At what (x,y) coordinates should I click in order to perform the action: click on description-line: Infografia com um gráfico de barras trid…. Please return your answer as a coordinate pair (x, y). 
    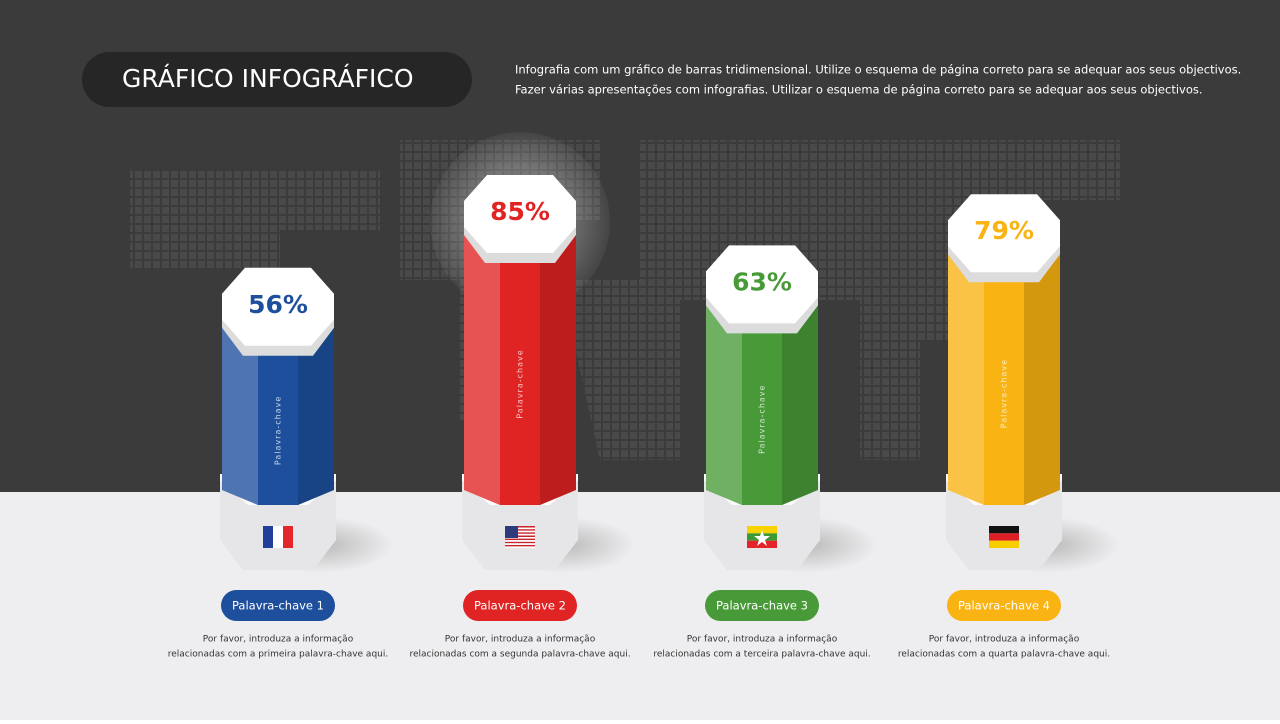
    Looking at the image, I should click on (878, 70).